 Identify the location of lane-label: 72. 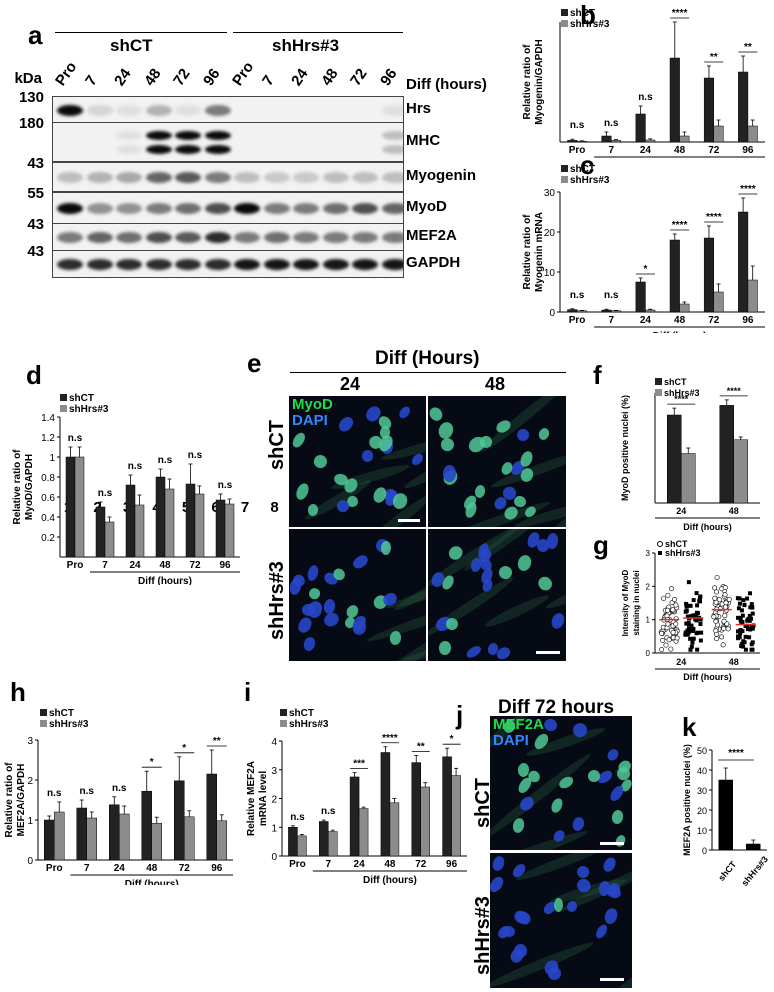
(182, 77).